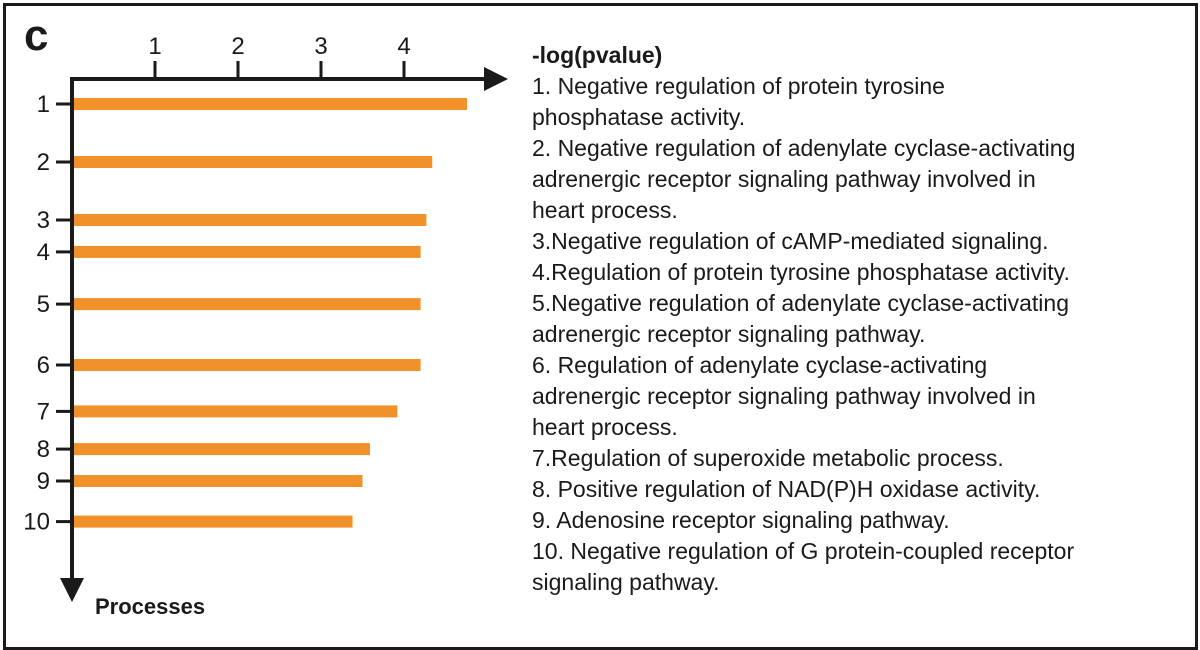 Image resolution: width=1200 pixels, height=650 pixels. Describe the element at coordinates (43, 449) in the screenshot. I see `y-tick-label: 8` at that location.